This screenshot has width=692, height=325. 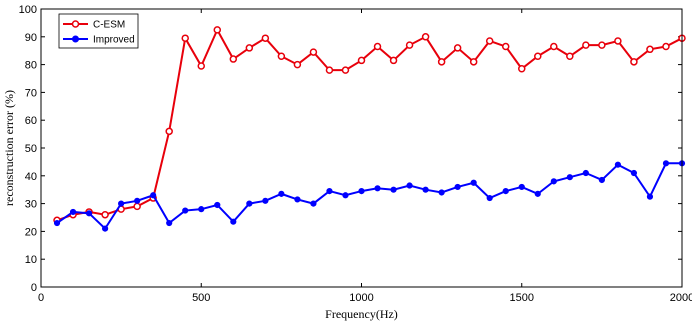 What do you see at coordinates (114, 40) in the screenshot?
I see `legend-label-improved: Improved` at bounding box center [114, 40].